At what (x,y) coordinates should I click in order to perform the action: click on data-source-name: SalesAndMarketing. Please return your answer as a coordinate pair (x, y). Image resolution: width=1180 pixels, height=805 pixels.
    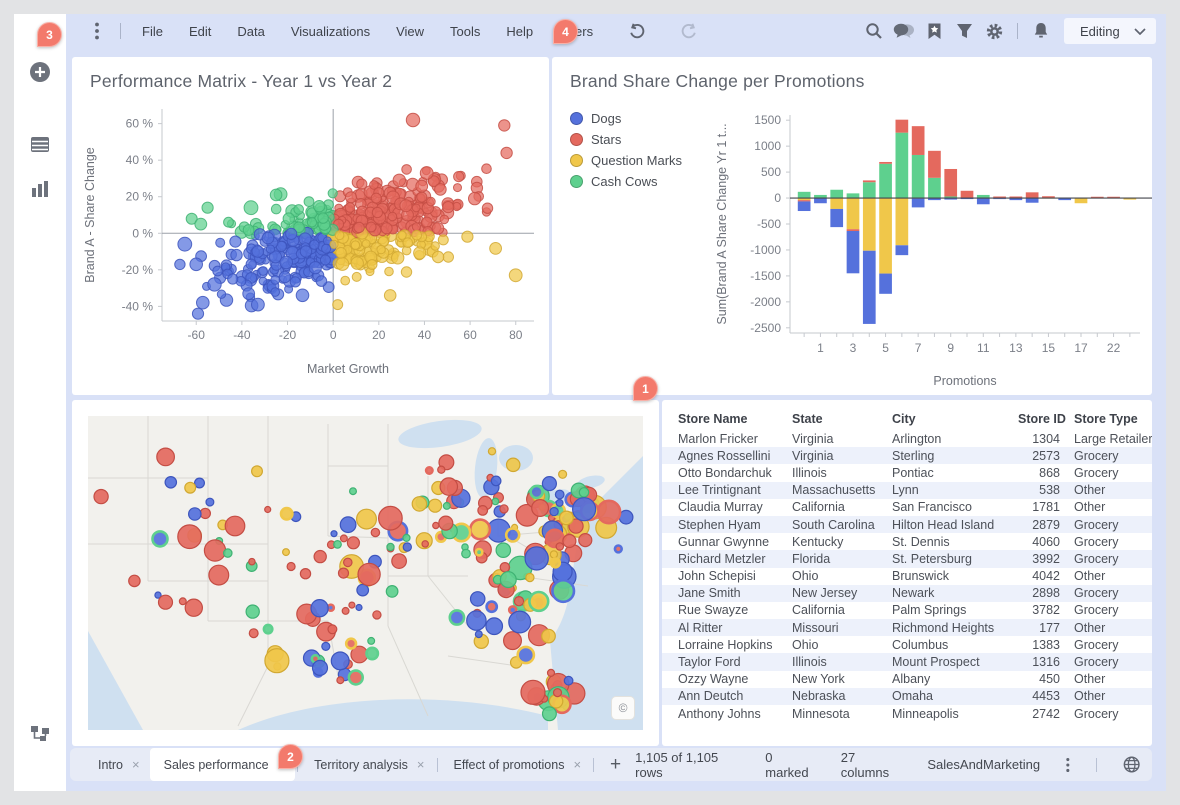
    Looking at the image, I should click on (984, 764).